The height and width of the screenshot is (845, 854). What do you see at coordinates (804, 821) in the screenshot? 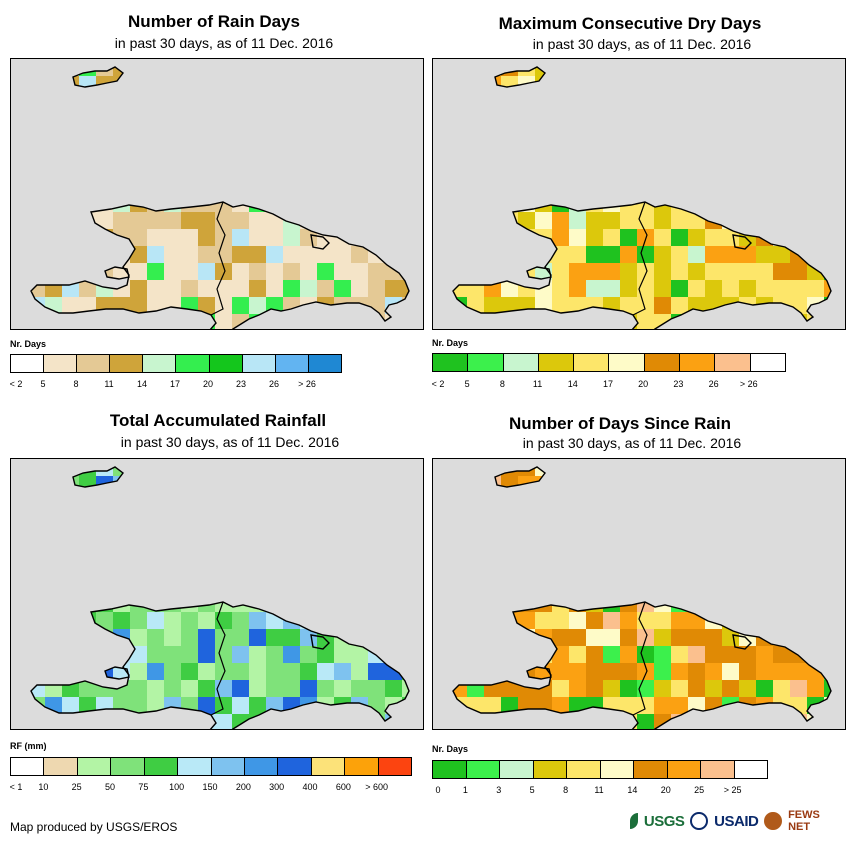
I see `fews-net-logo: FEWS NET` at bounding box center [804, 821].